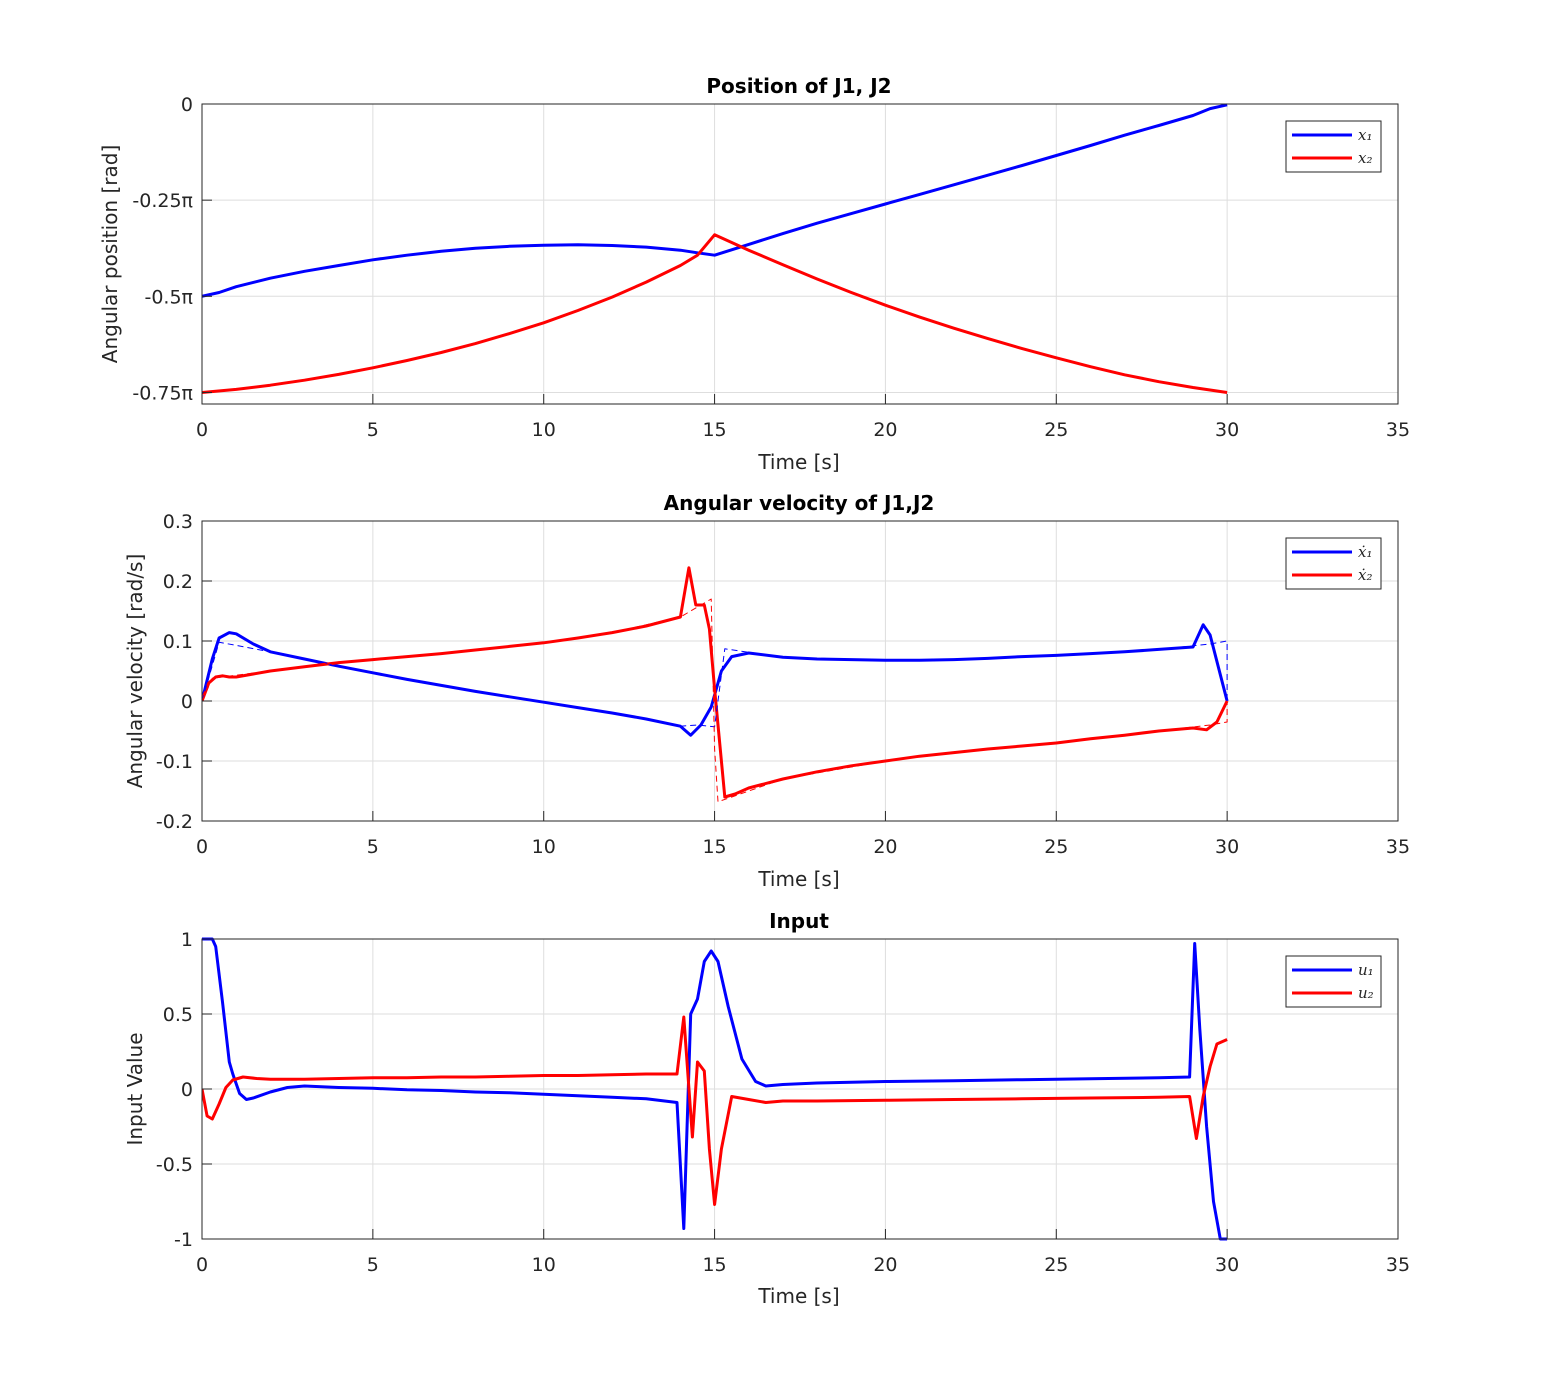 The image size is (1546, 1392). I want to click on y-tick-label: -0.25π, so click(162, 201).